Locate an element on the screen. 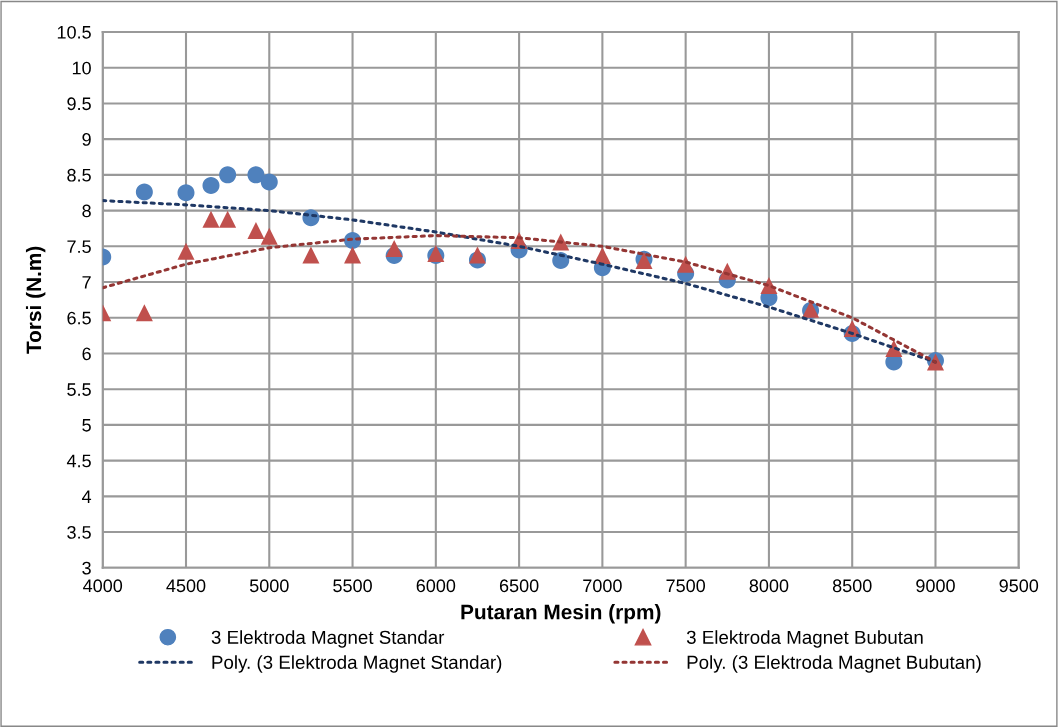 Image resolution: width=1059 pixels, height=727 pixels. legend-label: Poly. (3 Elektroda Magnet Standar) is located at coordinates (357, 664).